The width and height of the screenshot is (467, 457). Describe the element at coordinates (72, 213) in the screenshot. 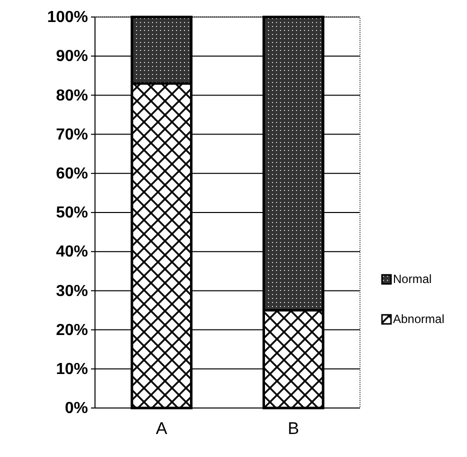

I see `y-tick-label: 50%` at that location.